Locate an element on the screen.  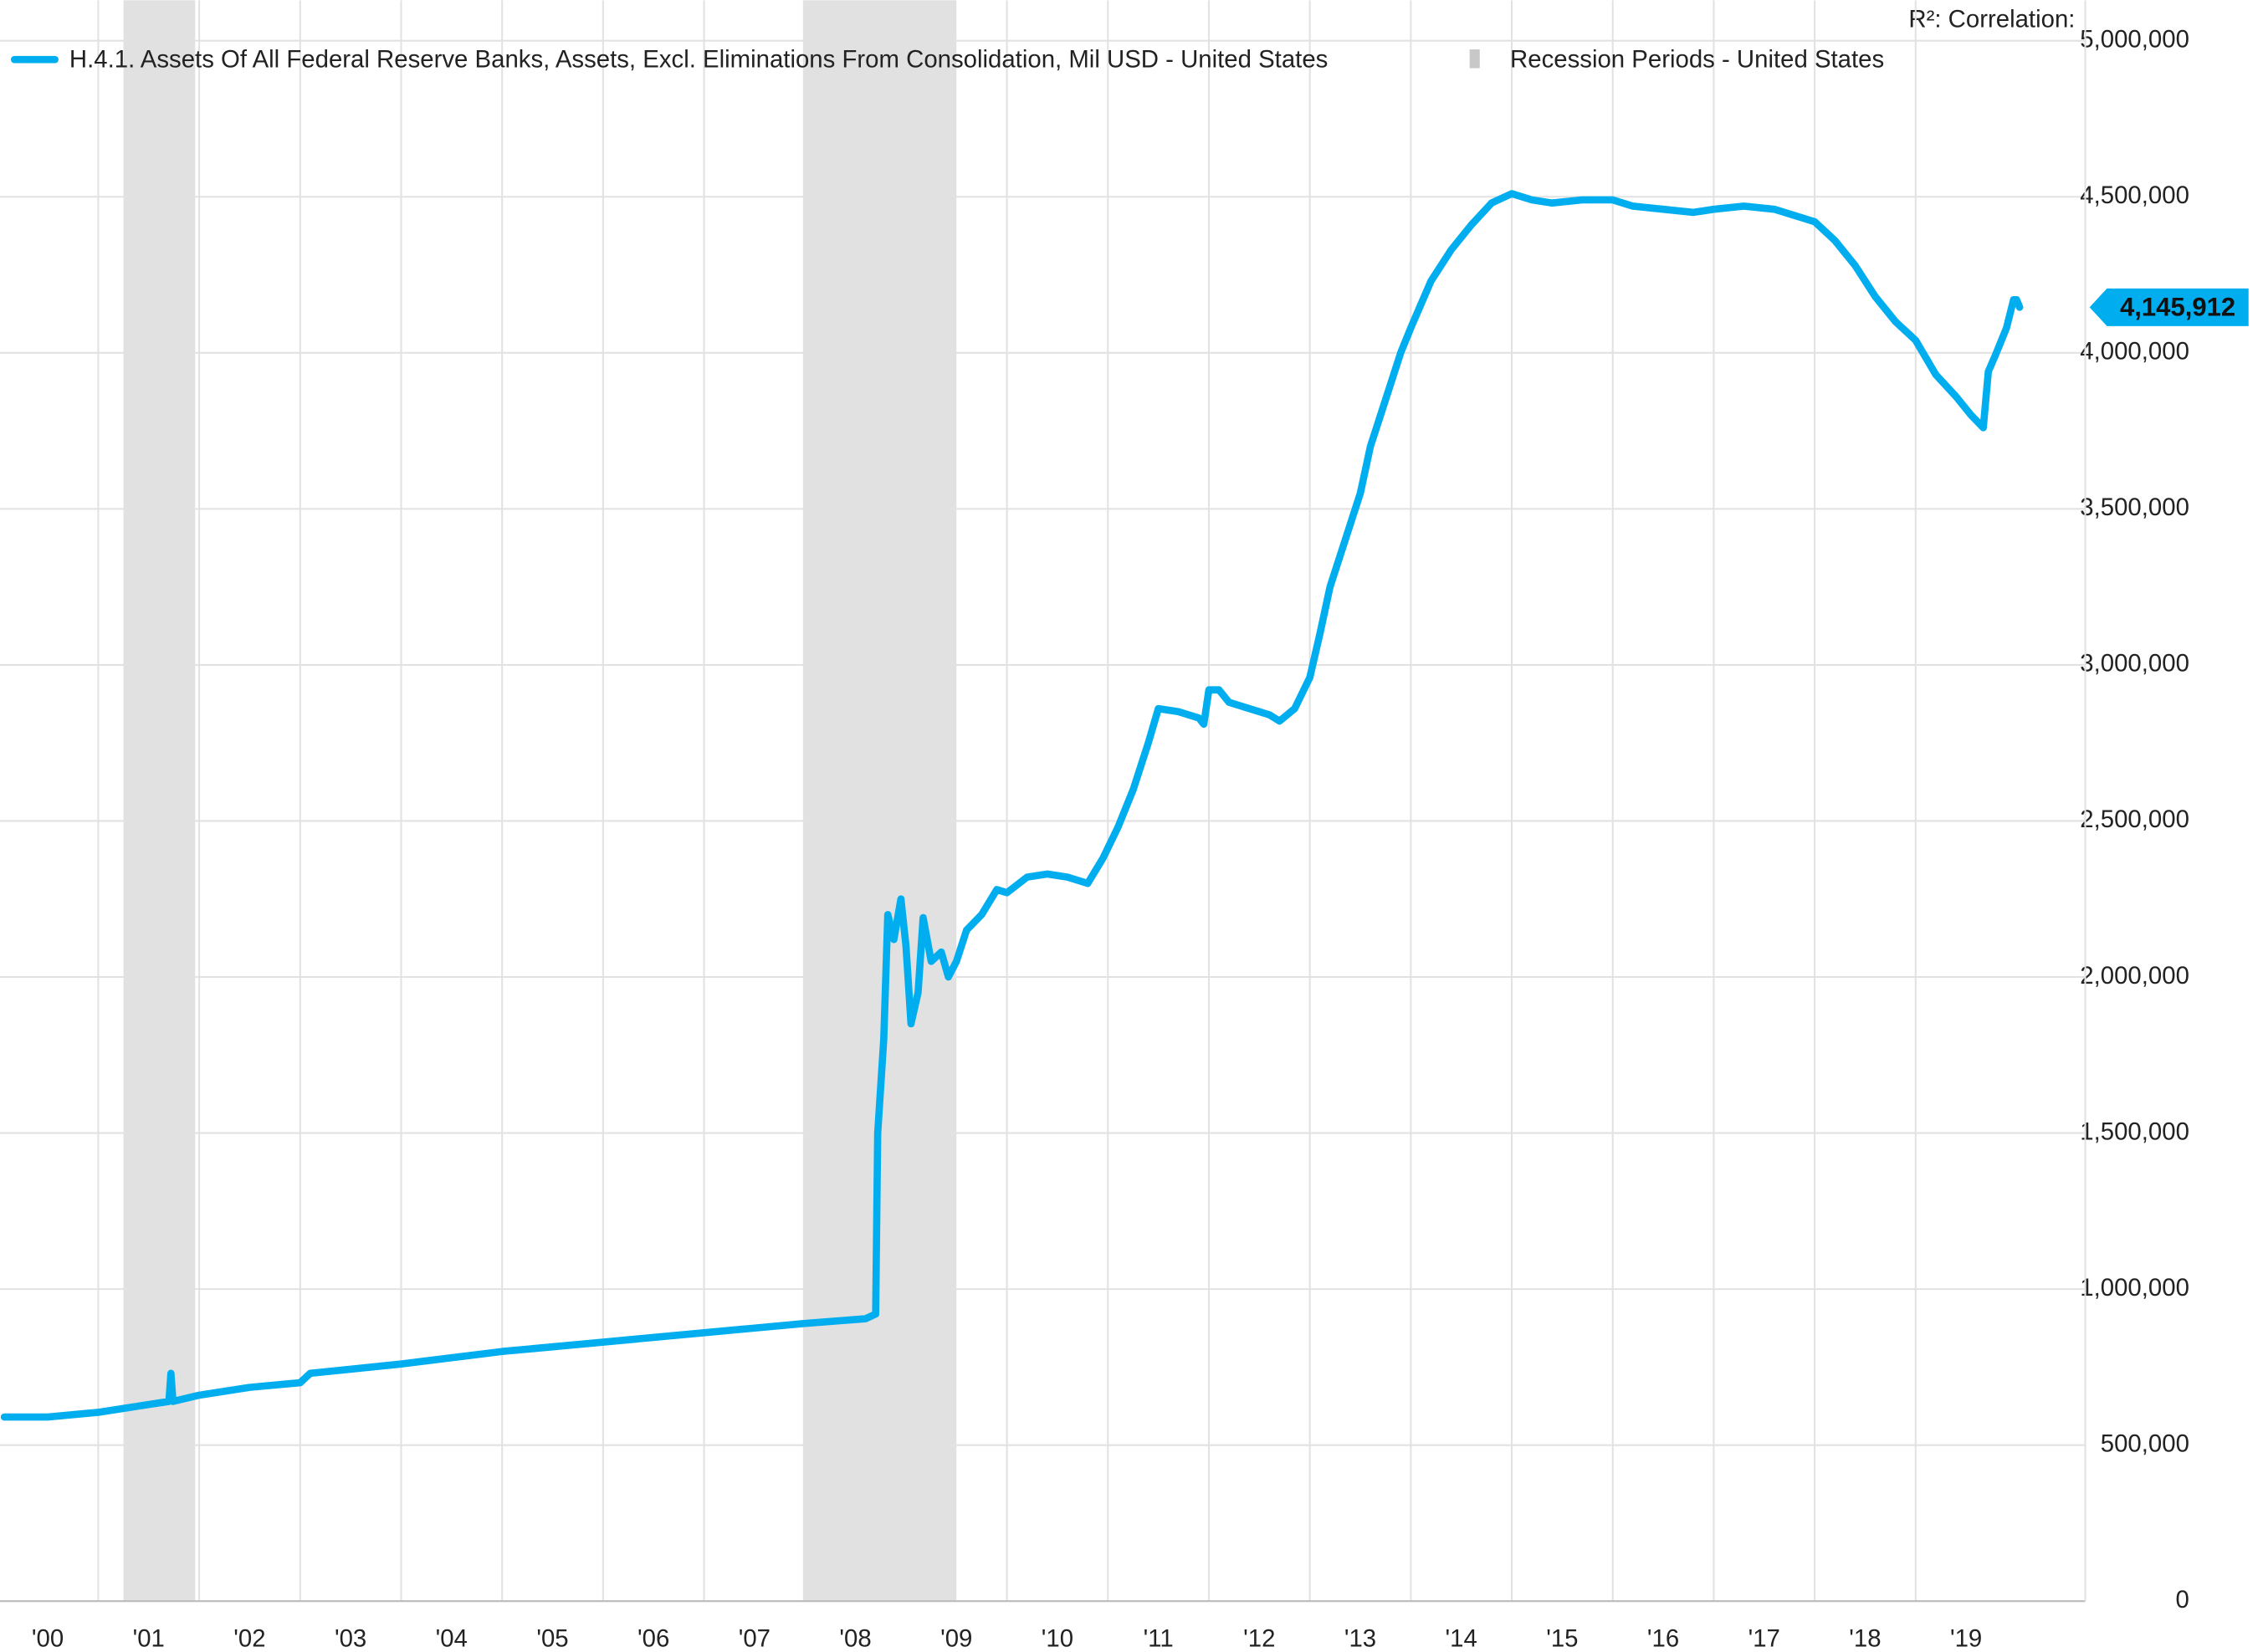
x-tick-label: '13 is located at coordinates (1360, 1638).